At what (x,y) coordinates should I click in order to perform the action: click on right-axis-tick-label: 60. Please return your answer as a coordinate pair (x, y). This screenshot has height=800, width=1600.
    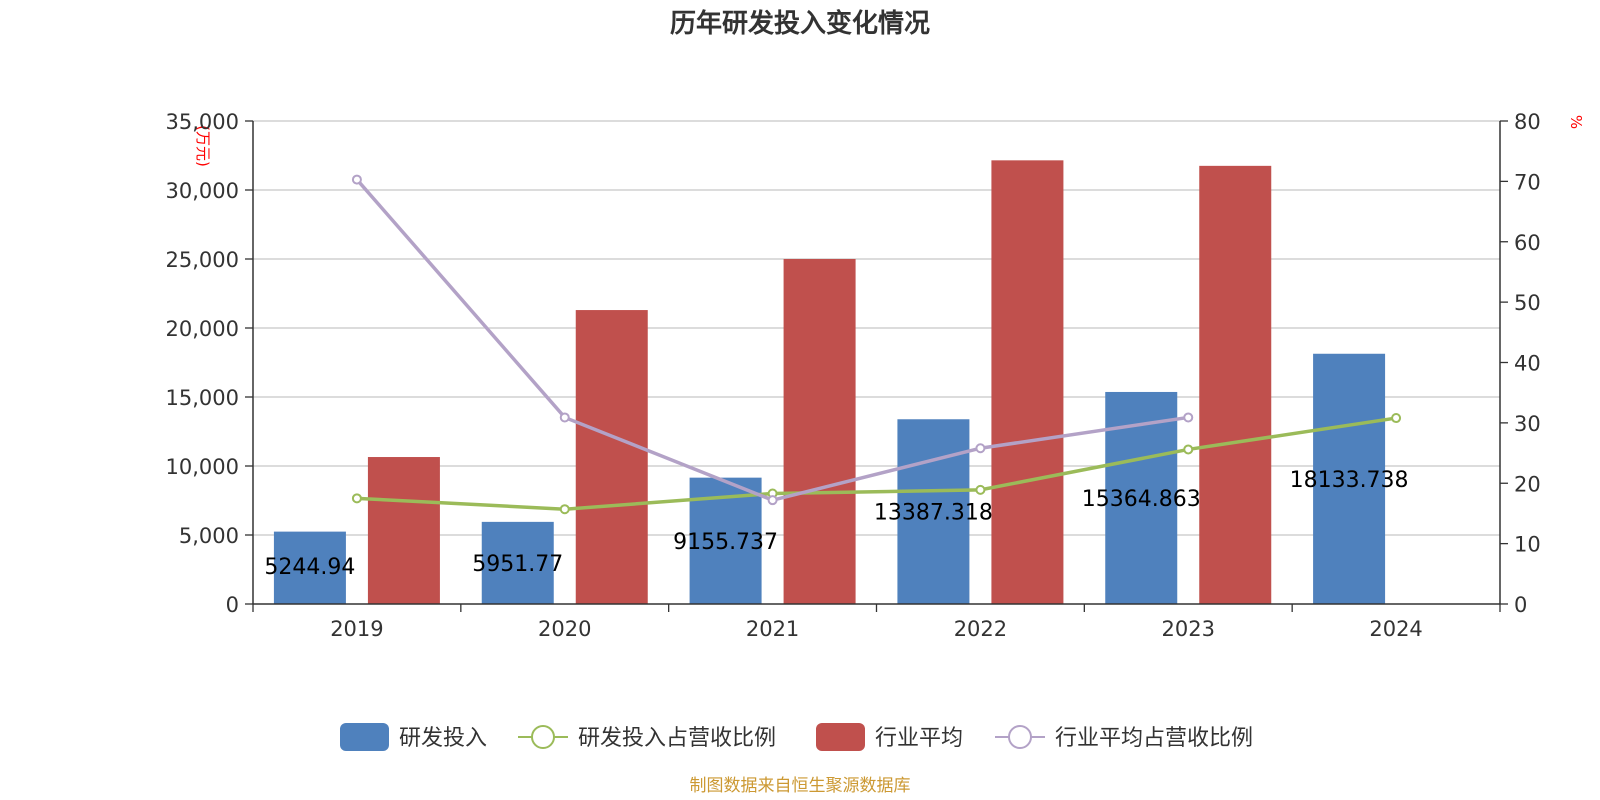
    Looking at the image, I should click on (1527, 243).